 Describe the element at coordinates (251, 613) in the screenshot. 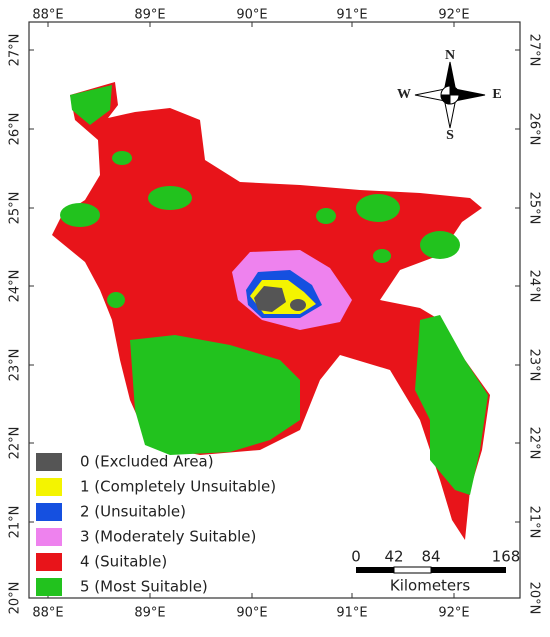

I see `x-label-bottom: 90°E` at that location.